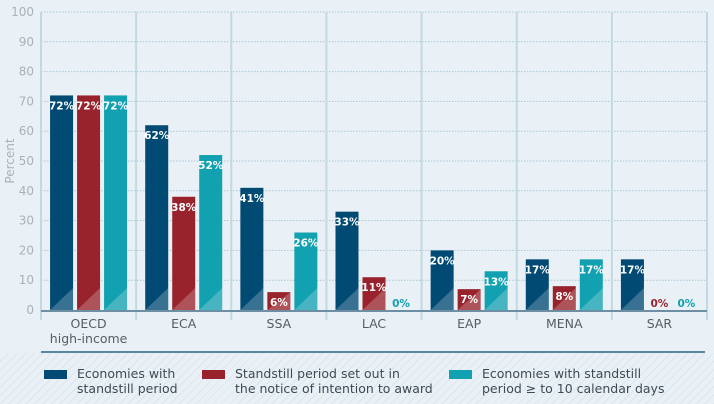 The image size is (714, 404). Describe the element at coordinates (89, 338) in the screenshot. I see `x-category-label: high-income` at that location.